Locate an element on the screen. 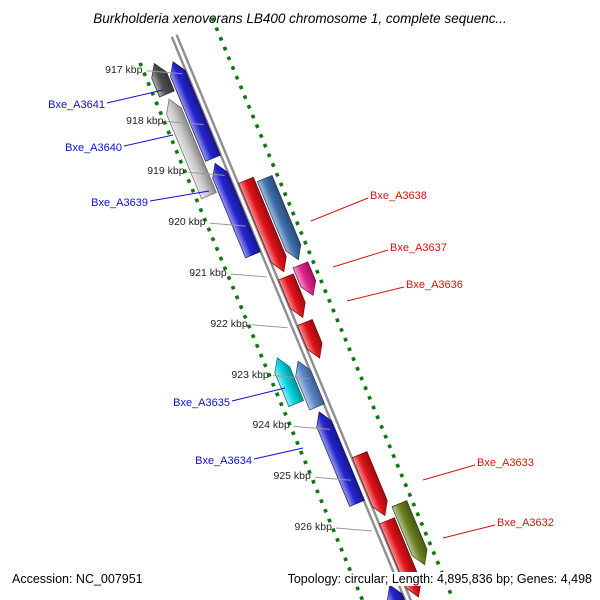  ruler-tick-label-925: 925 kbp is located at coordinates (292, 476).